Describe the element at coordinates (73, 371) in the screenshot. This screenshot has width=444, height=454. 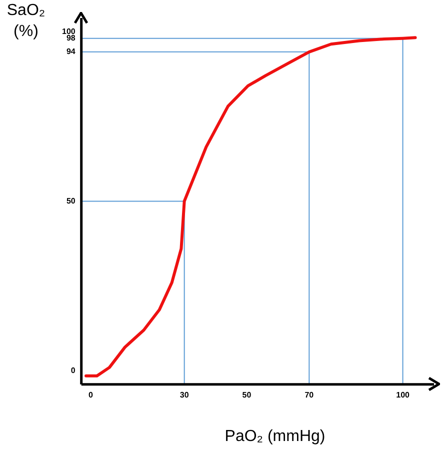
I see `y-tick-label: 0` at that location.